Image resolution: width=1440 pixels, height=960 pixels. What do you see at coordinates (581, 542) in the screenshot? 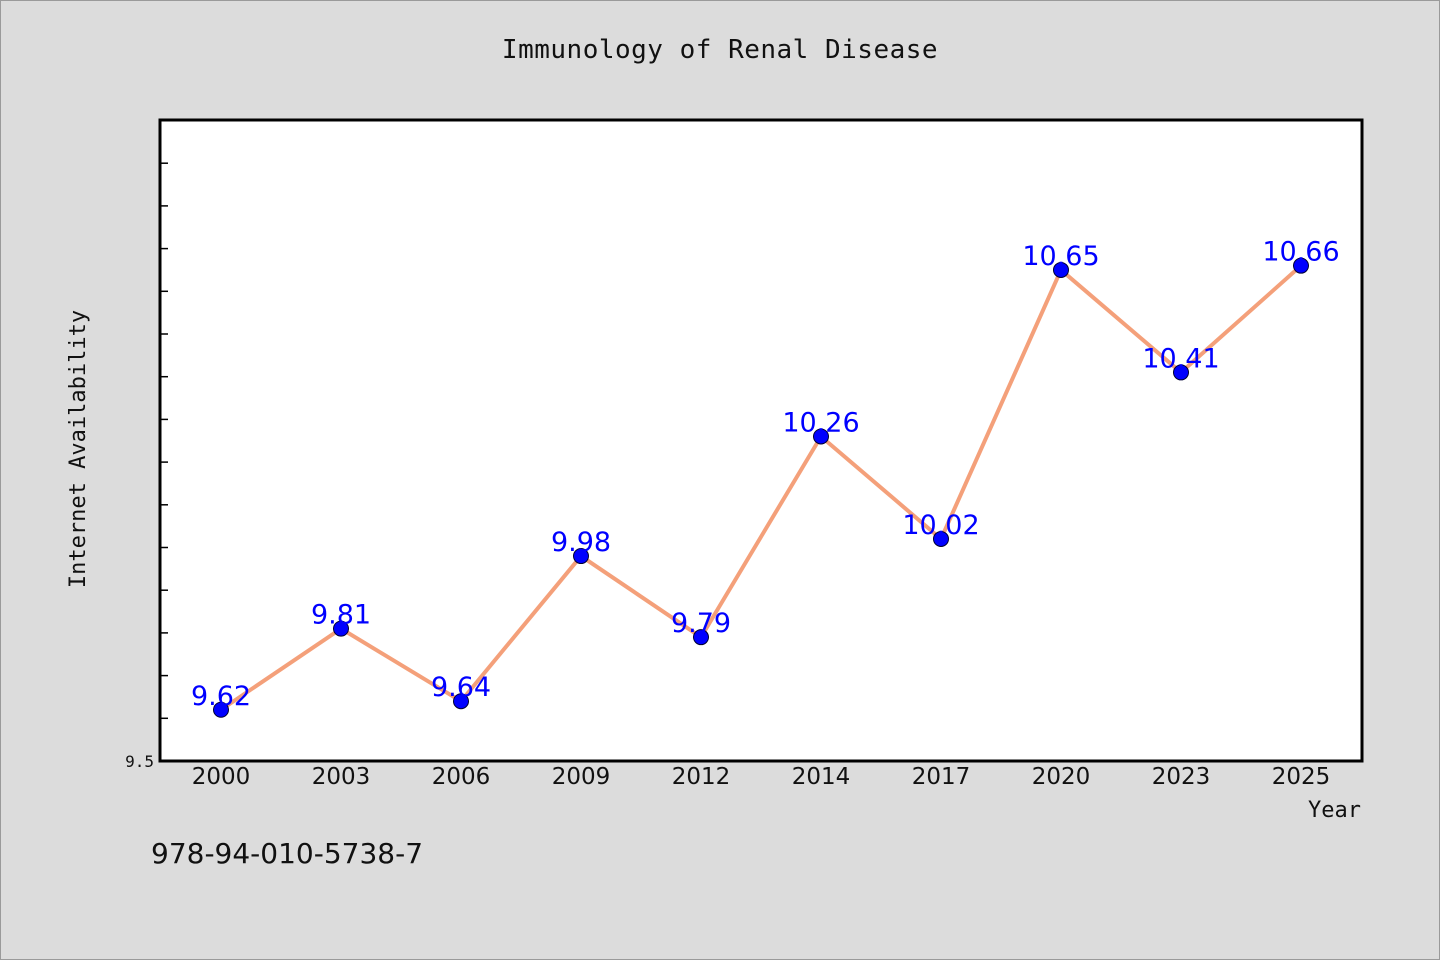
I see `data-label-2009: 9.98` at bounding box center [581, 542].